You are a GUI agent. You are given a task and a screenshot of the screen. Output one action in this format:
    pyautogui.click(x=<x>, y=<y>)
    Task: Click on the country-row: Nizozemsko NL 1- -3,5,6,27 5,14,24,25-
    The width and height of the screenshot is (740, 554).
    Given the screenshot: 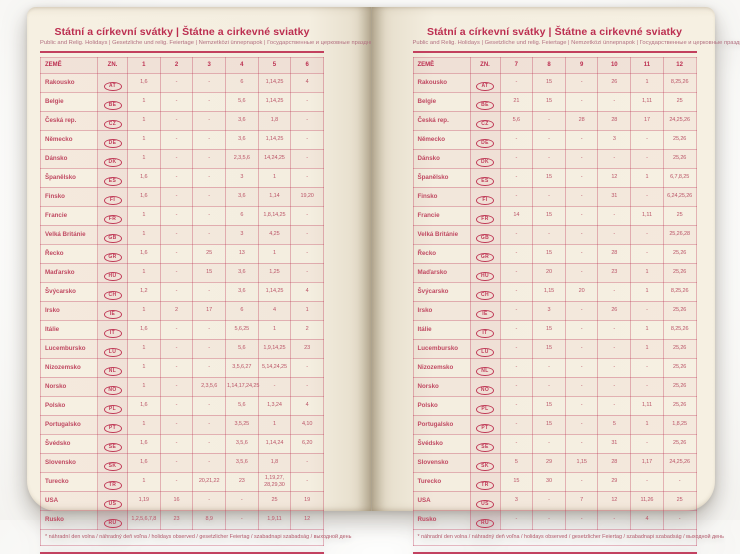 What is the action you would take?
    pyautogui.click(x=182, y=367)
    